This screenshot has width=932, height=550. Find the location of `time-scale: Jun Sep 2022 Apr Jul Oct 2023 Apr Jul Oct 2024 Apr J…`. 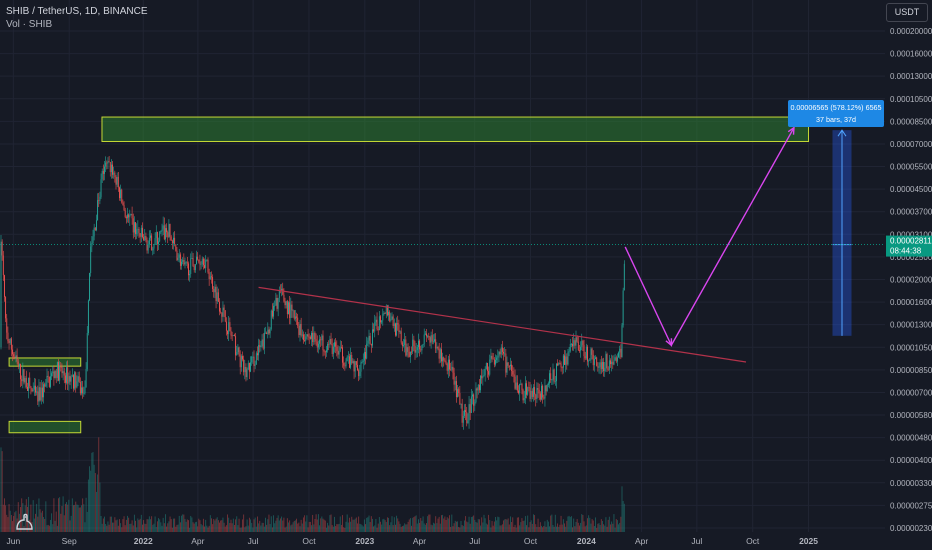

time-scale: Jun Sep 2022 Apr Jul Oct 2023 Apr Jul Oct 2024 Apr J… is located at coordinates (466, 541).